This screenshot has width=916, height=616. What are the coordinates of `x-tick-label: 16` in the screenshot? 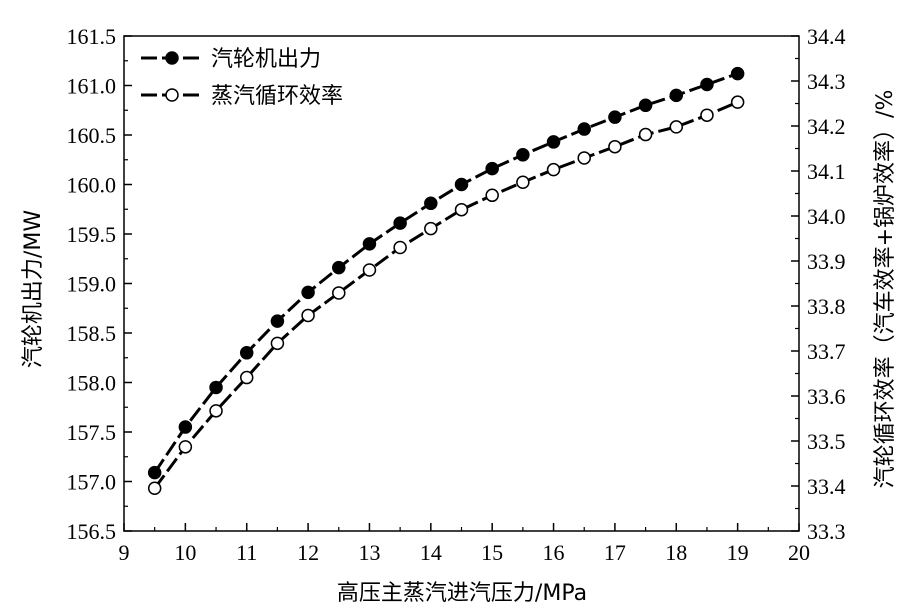 It's located at (554, 552).